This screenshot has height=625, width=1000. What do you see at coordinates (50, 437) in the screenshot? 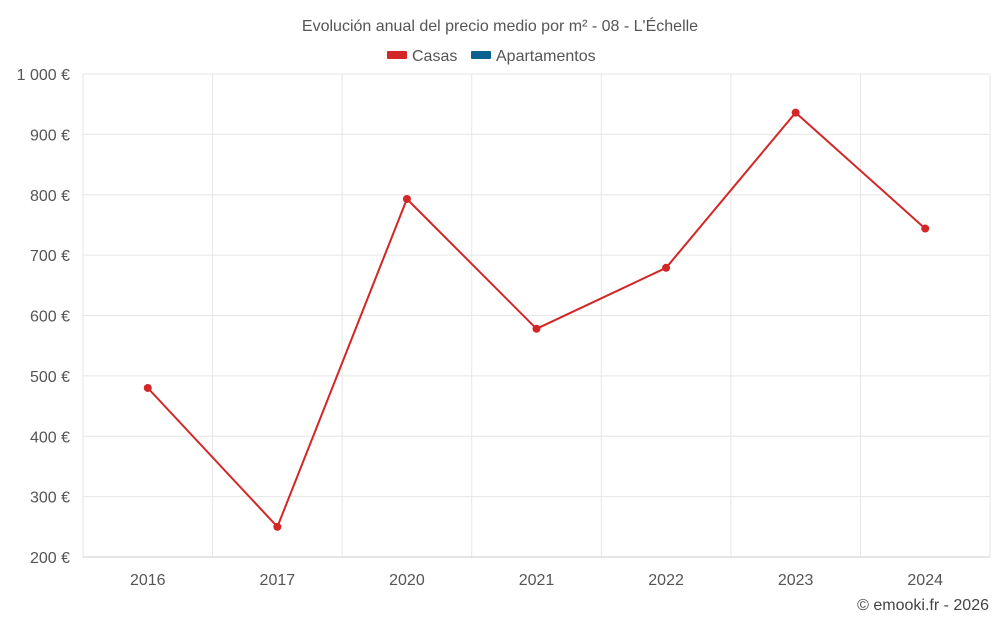
I see `y-tick-label: 400 €` at bounding box center [50, 437].